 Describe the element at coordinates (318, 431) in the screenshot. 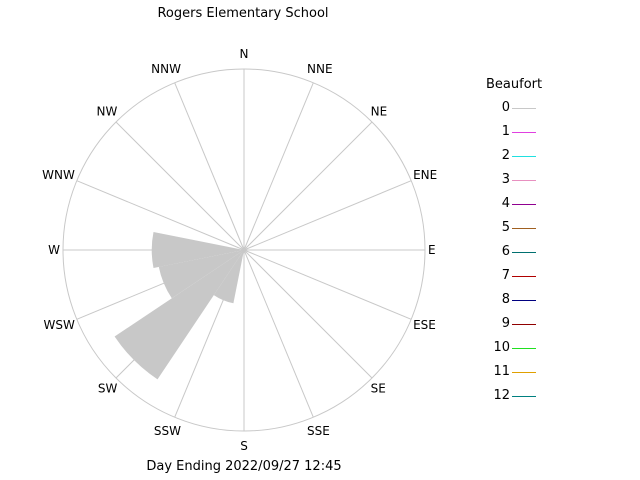

I see `direction-label-sse: SSE` at that location.